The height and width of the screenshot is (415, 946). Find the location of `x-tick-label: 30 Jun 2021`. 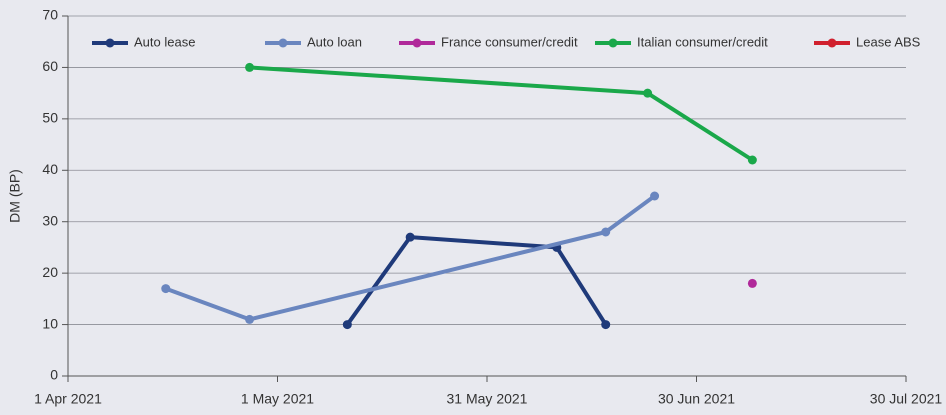

x-tick-label: 30 Jun 2021 is located at coordinates (696, 399).